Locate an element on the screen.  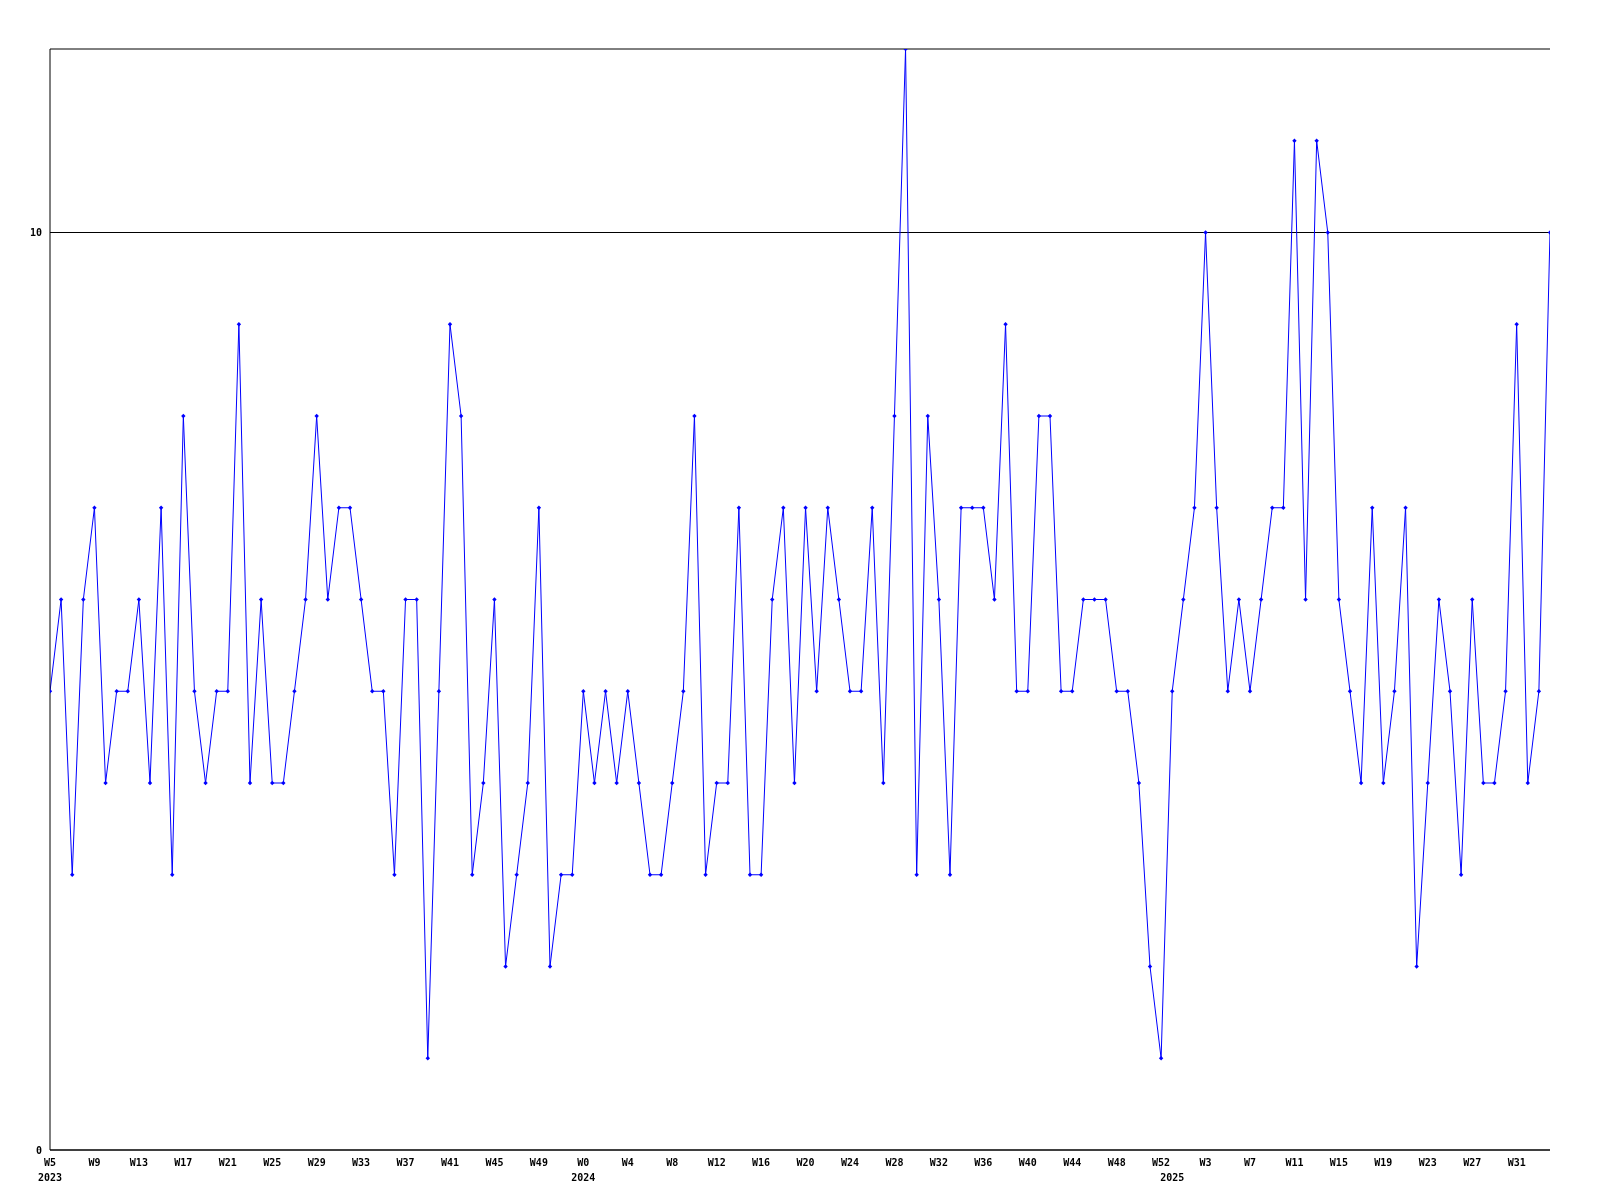
x-tick-label: W25 is located at coordinates (272, 1162).